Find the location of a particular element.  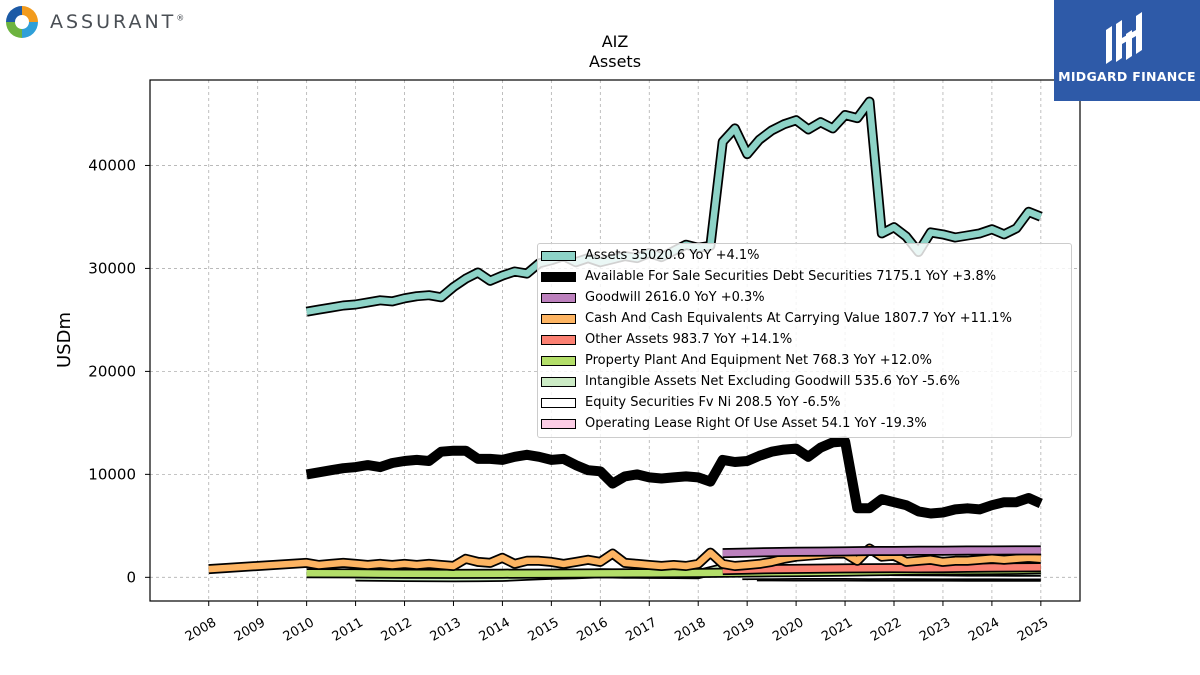

publisher-name: MIDGARD FINANCE is located at coordinates (1127, 76).